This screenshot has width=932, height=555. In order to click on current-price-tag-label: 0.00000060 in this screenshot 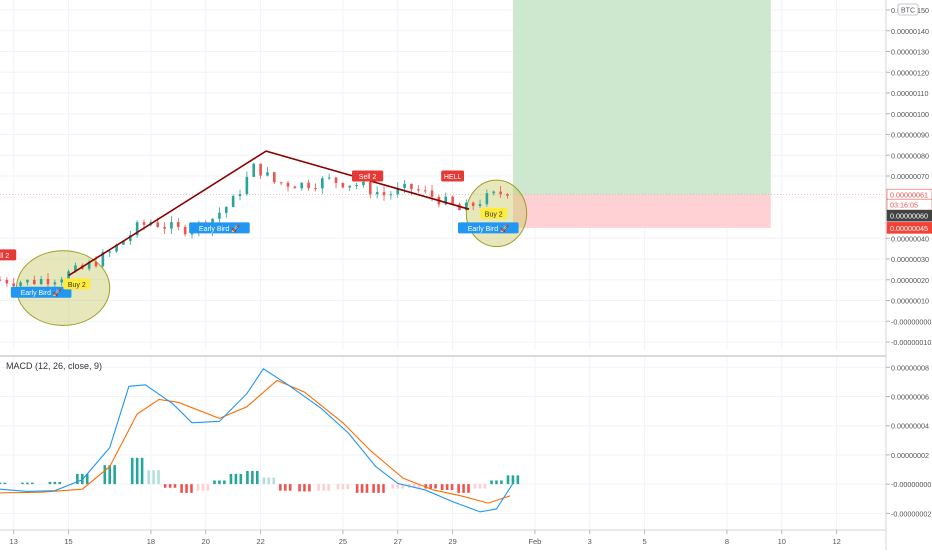, I will do `click(909, 216)`.